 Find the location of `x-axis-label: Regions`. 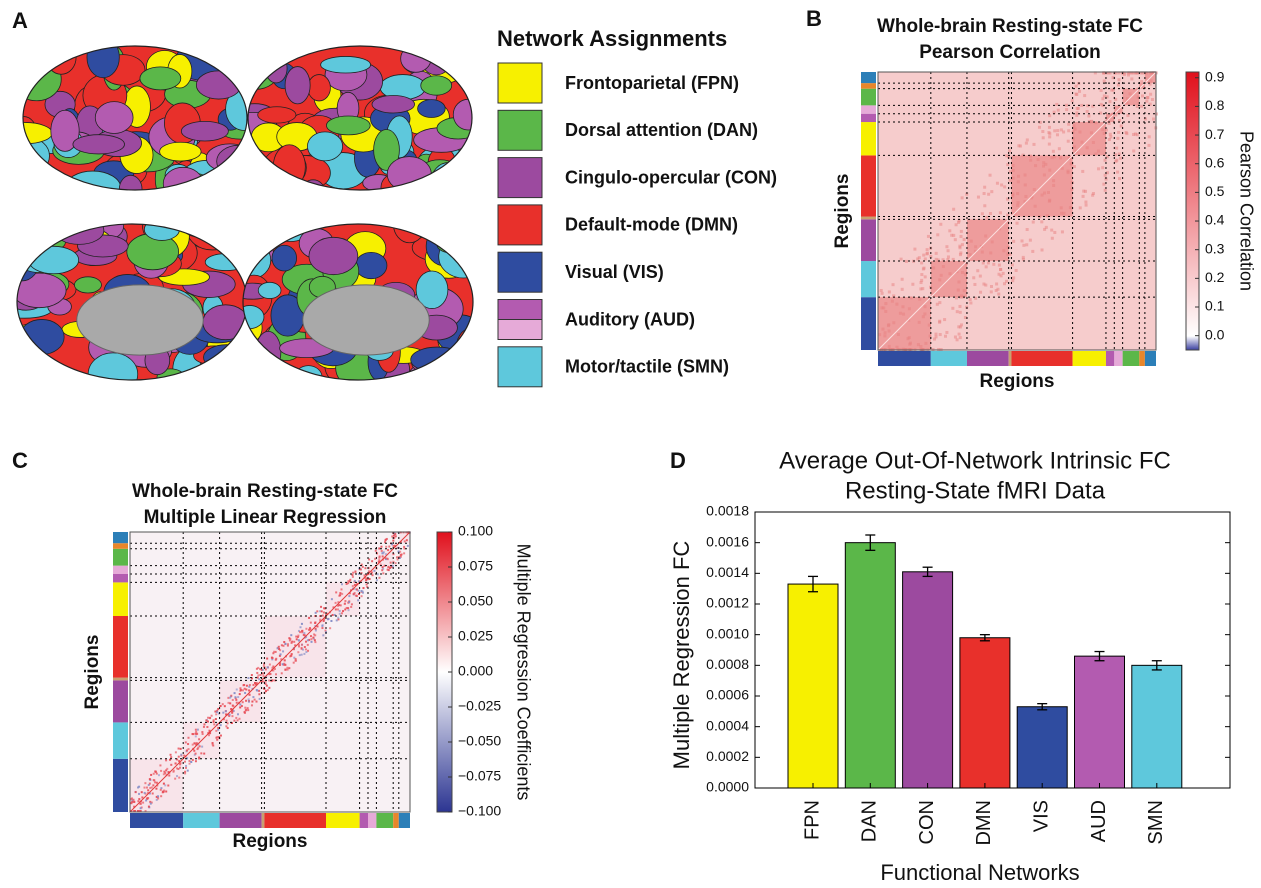

x-axis-label: Regions is located at coordinates (270, 841).